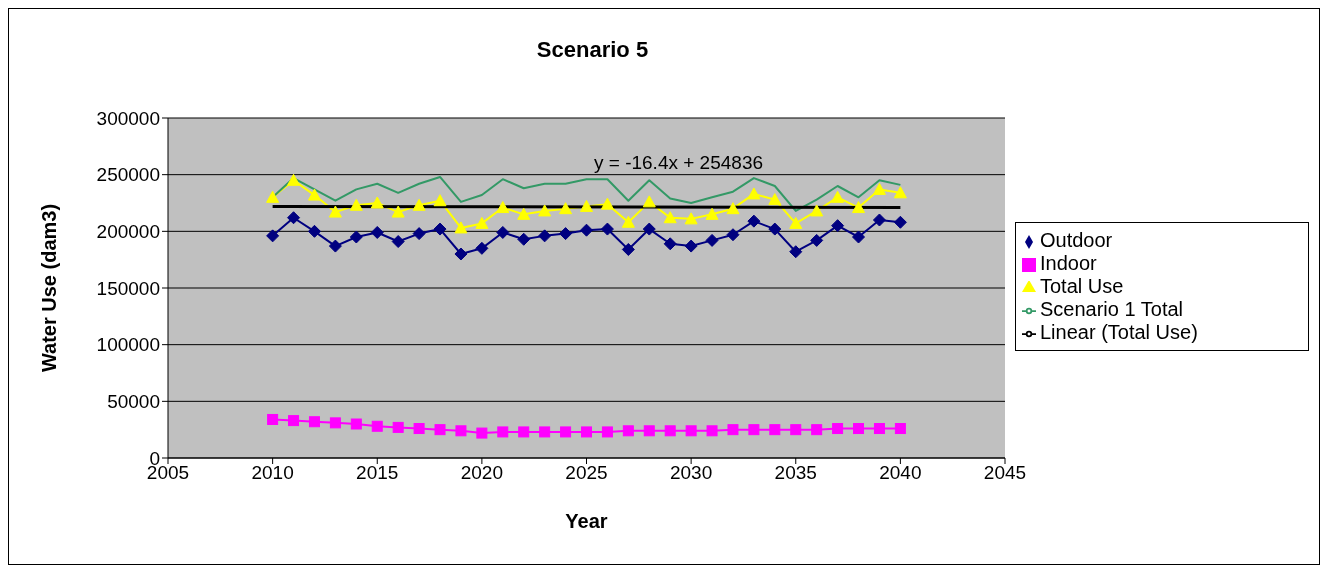  I want to click on x-axis-title: Year, so click(586, 521).